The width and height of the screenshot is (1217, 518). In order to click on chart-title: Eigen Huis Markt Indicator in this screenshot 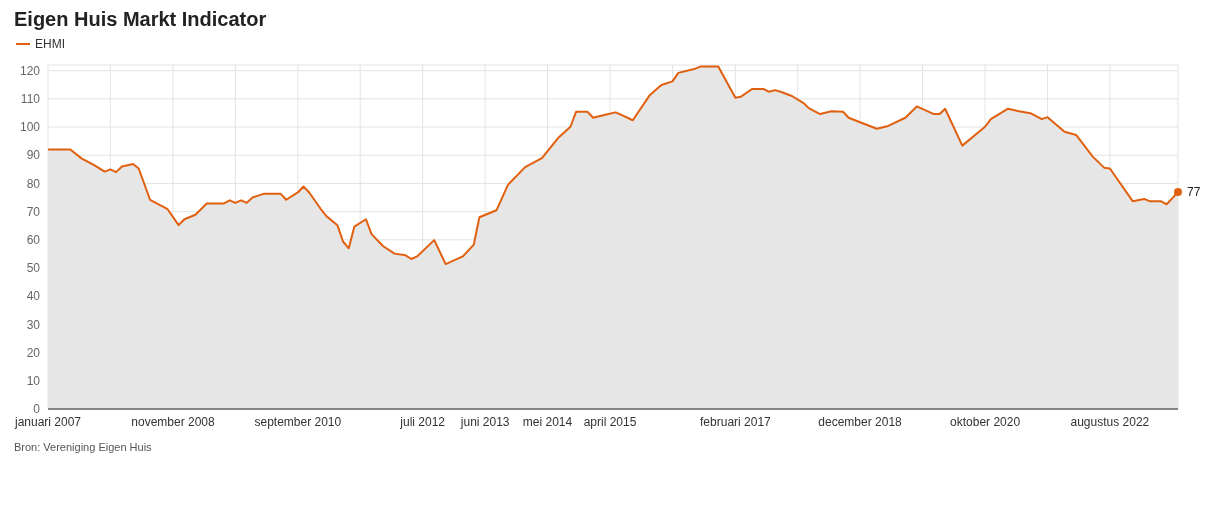, I will do `click(141, 19)`.